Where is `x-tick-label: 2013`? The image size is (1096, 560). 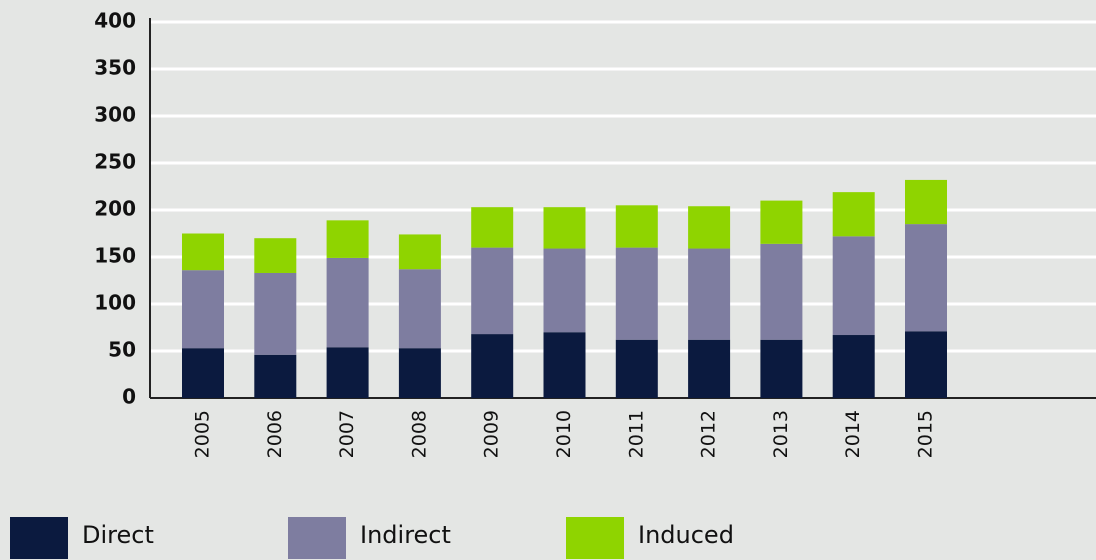
x-tick-label: 2013 is located at coordinates (781, 434).